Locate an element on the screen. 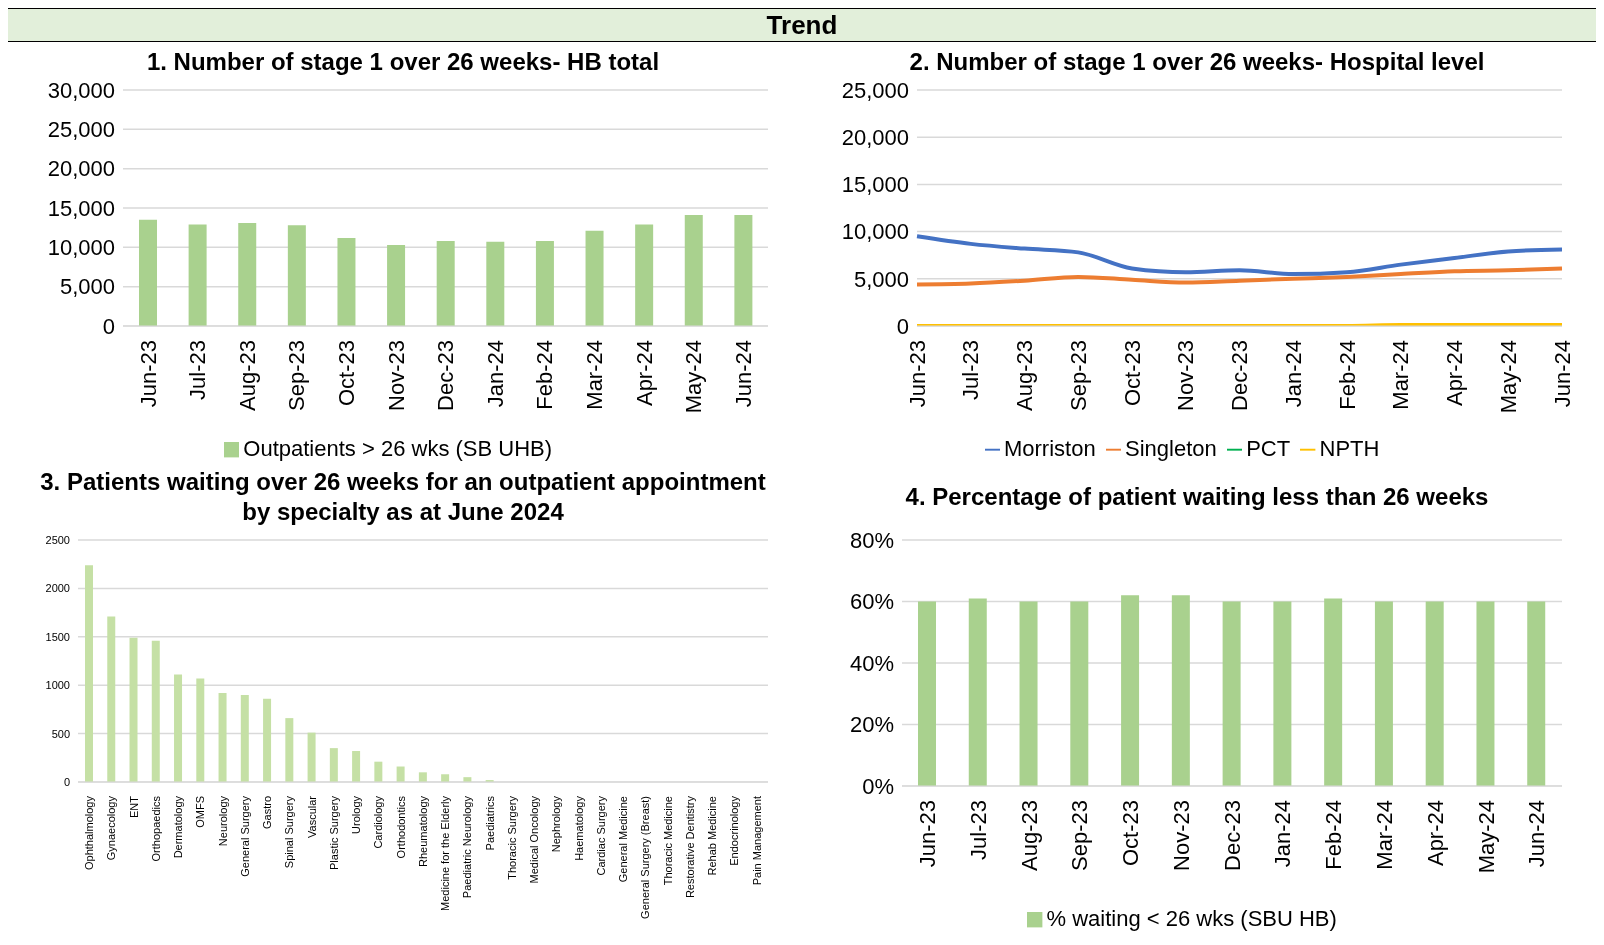 Image resolution: width=1604 pixels, height=945 pixels. x-tick-label: Gastro is located at coordinates (267, 813).